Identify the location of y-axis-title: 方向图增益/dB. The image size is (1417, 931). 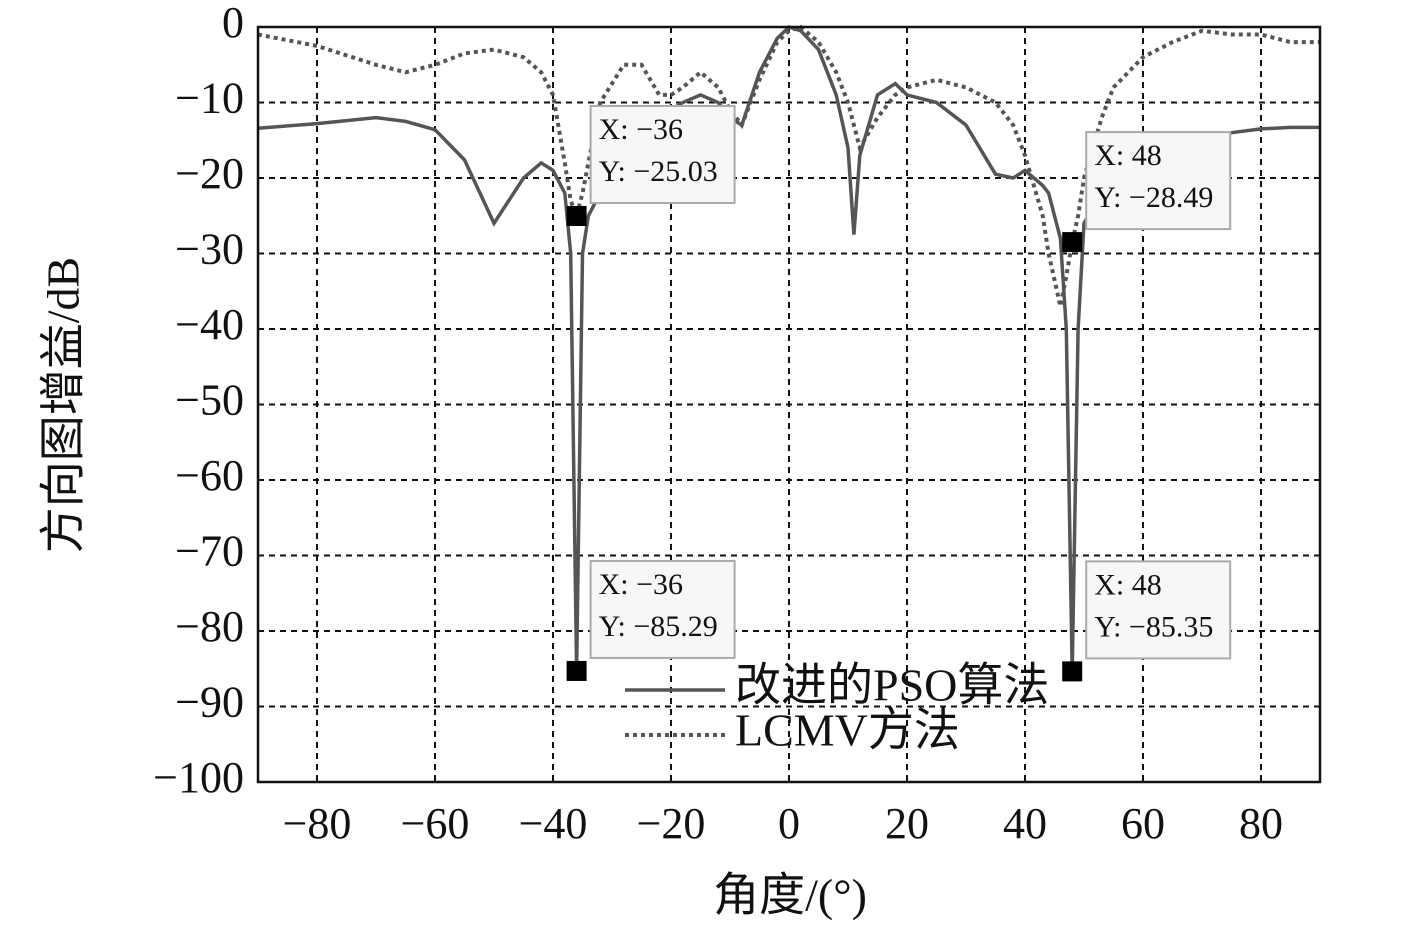
(63, 405).